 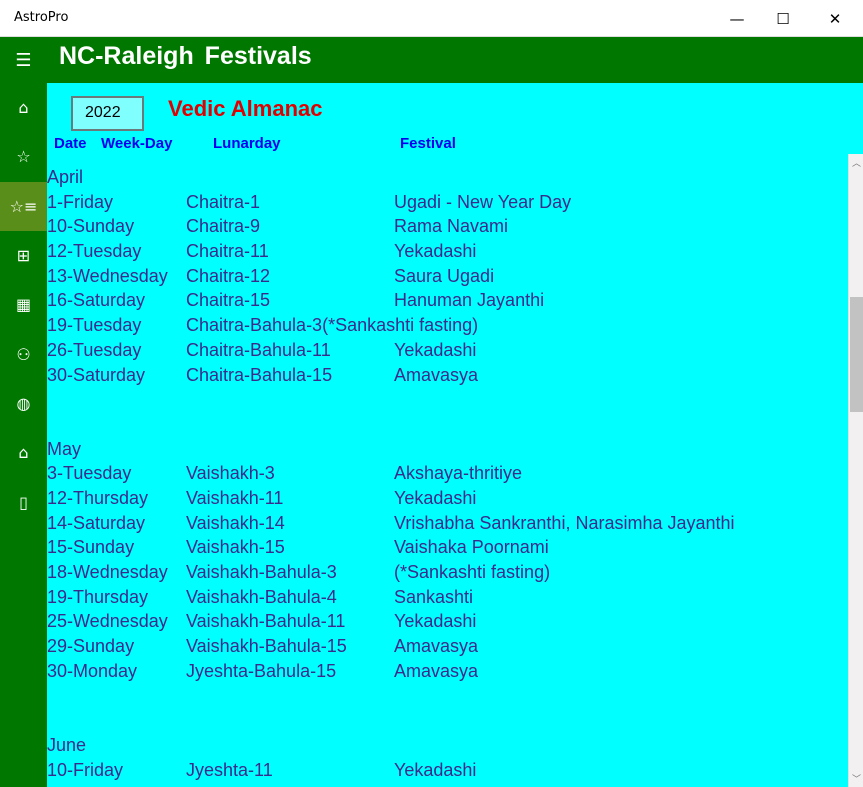 I want to click on column-header-lunarday: Lunarday, so click(x=247, y=143).